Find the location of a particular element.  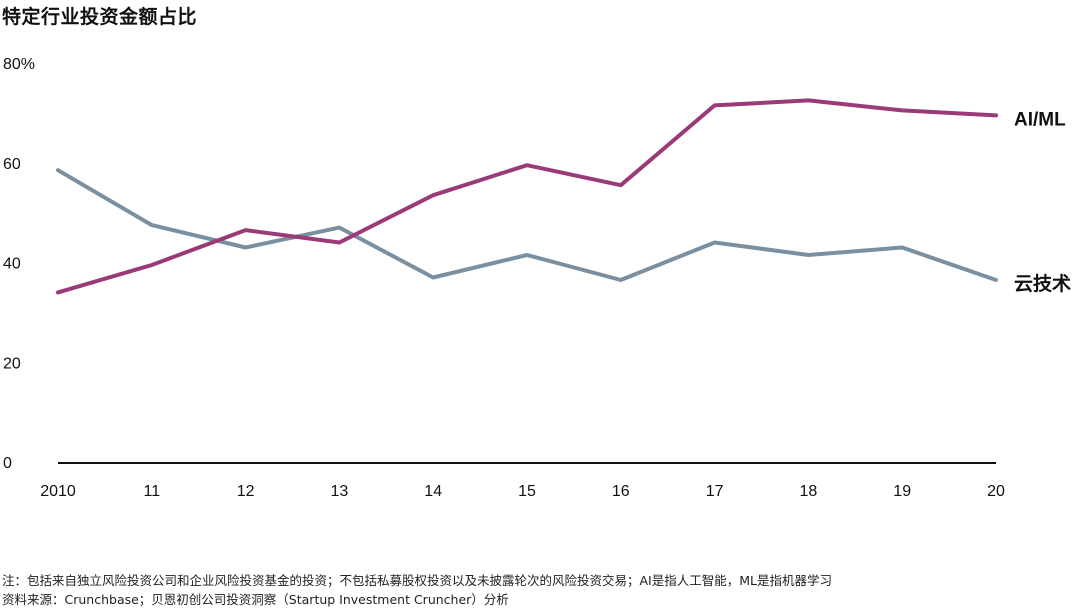

y-axis-ticks: 0 20 40 60 80% is located at coordinates (19, 264).